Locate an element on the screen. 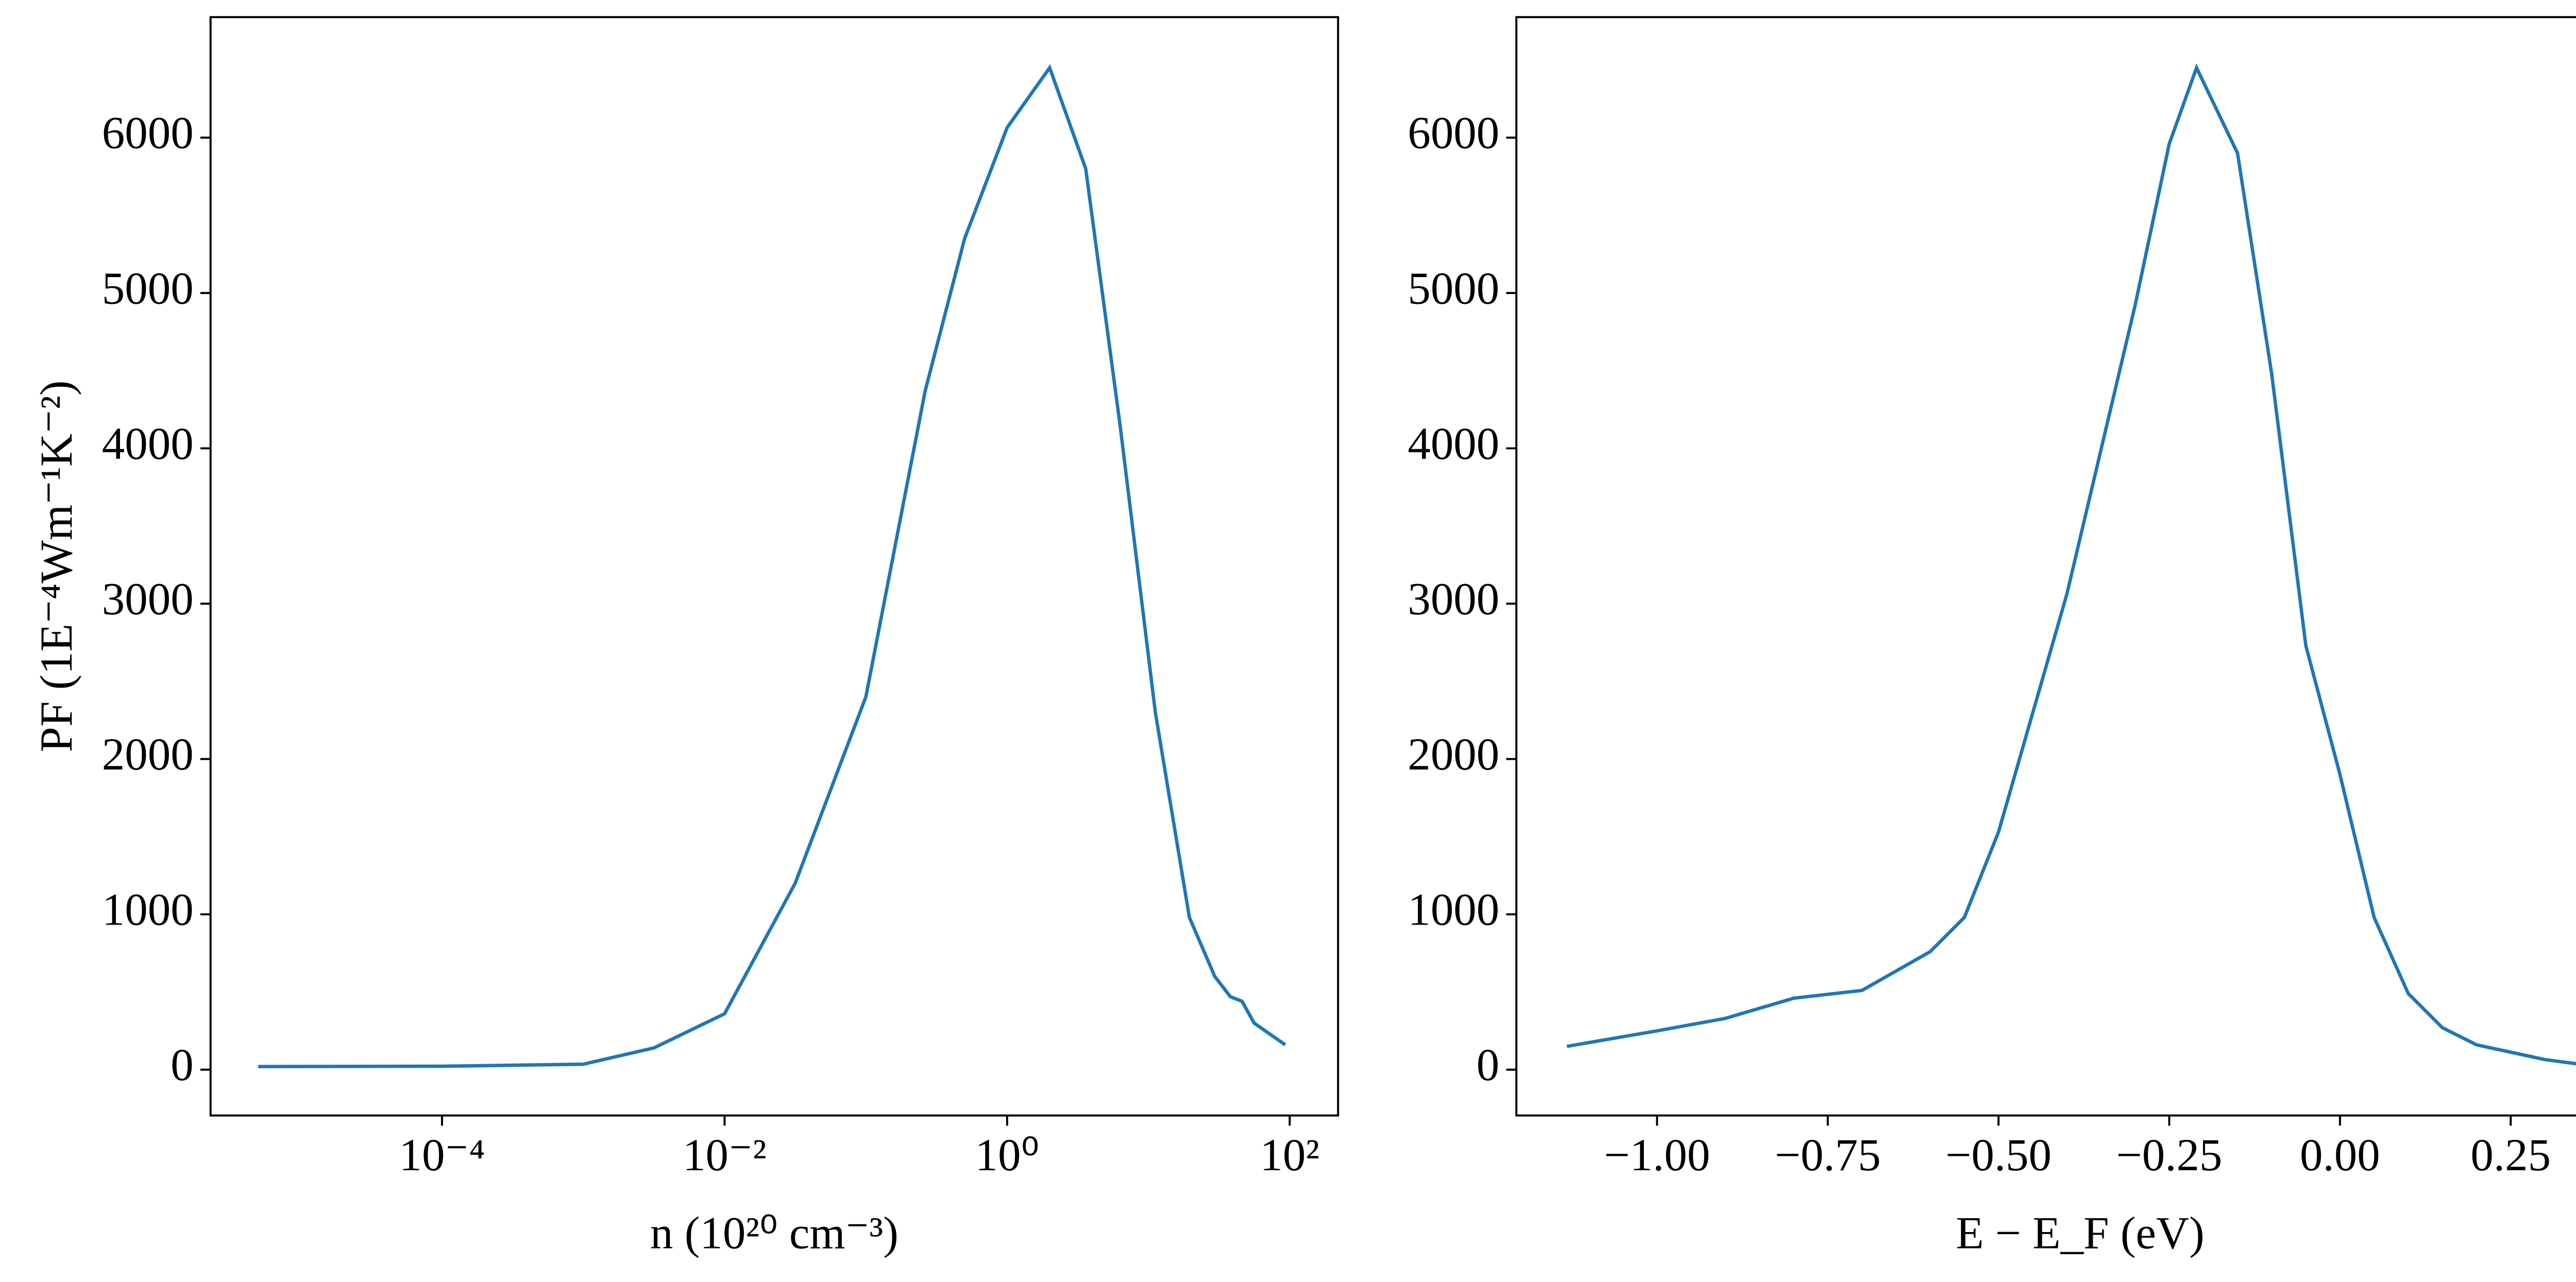 The image size is (2576, 1282). x-tick-label: −0.75 is located at coordinates (1828, 1155).